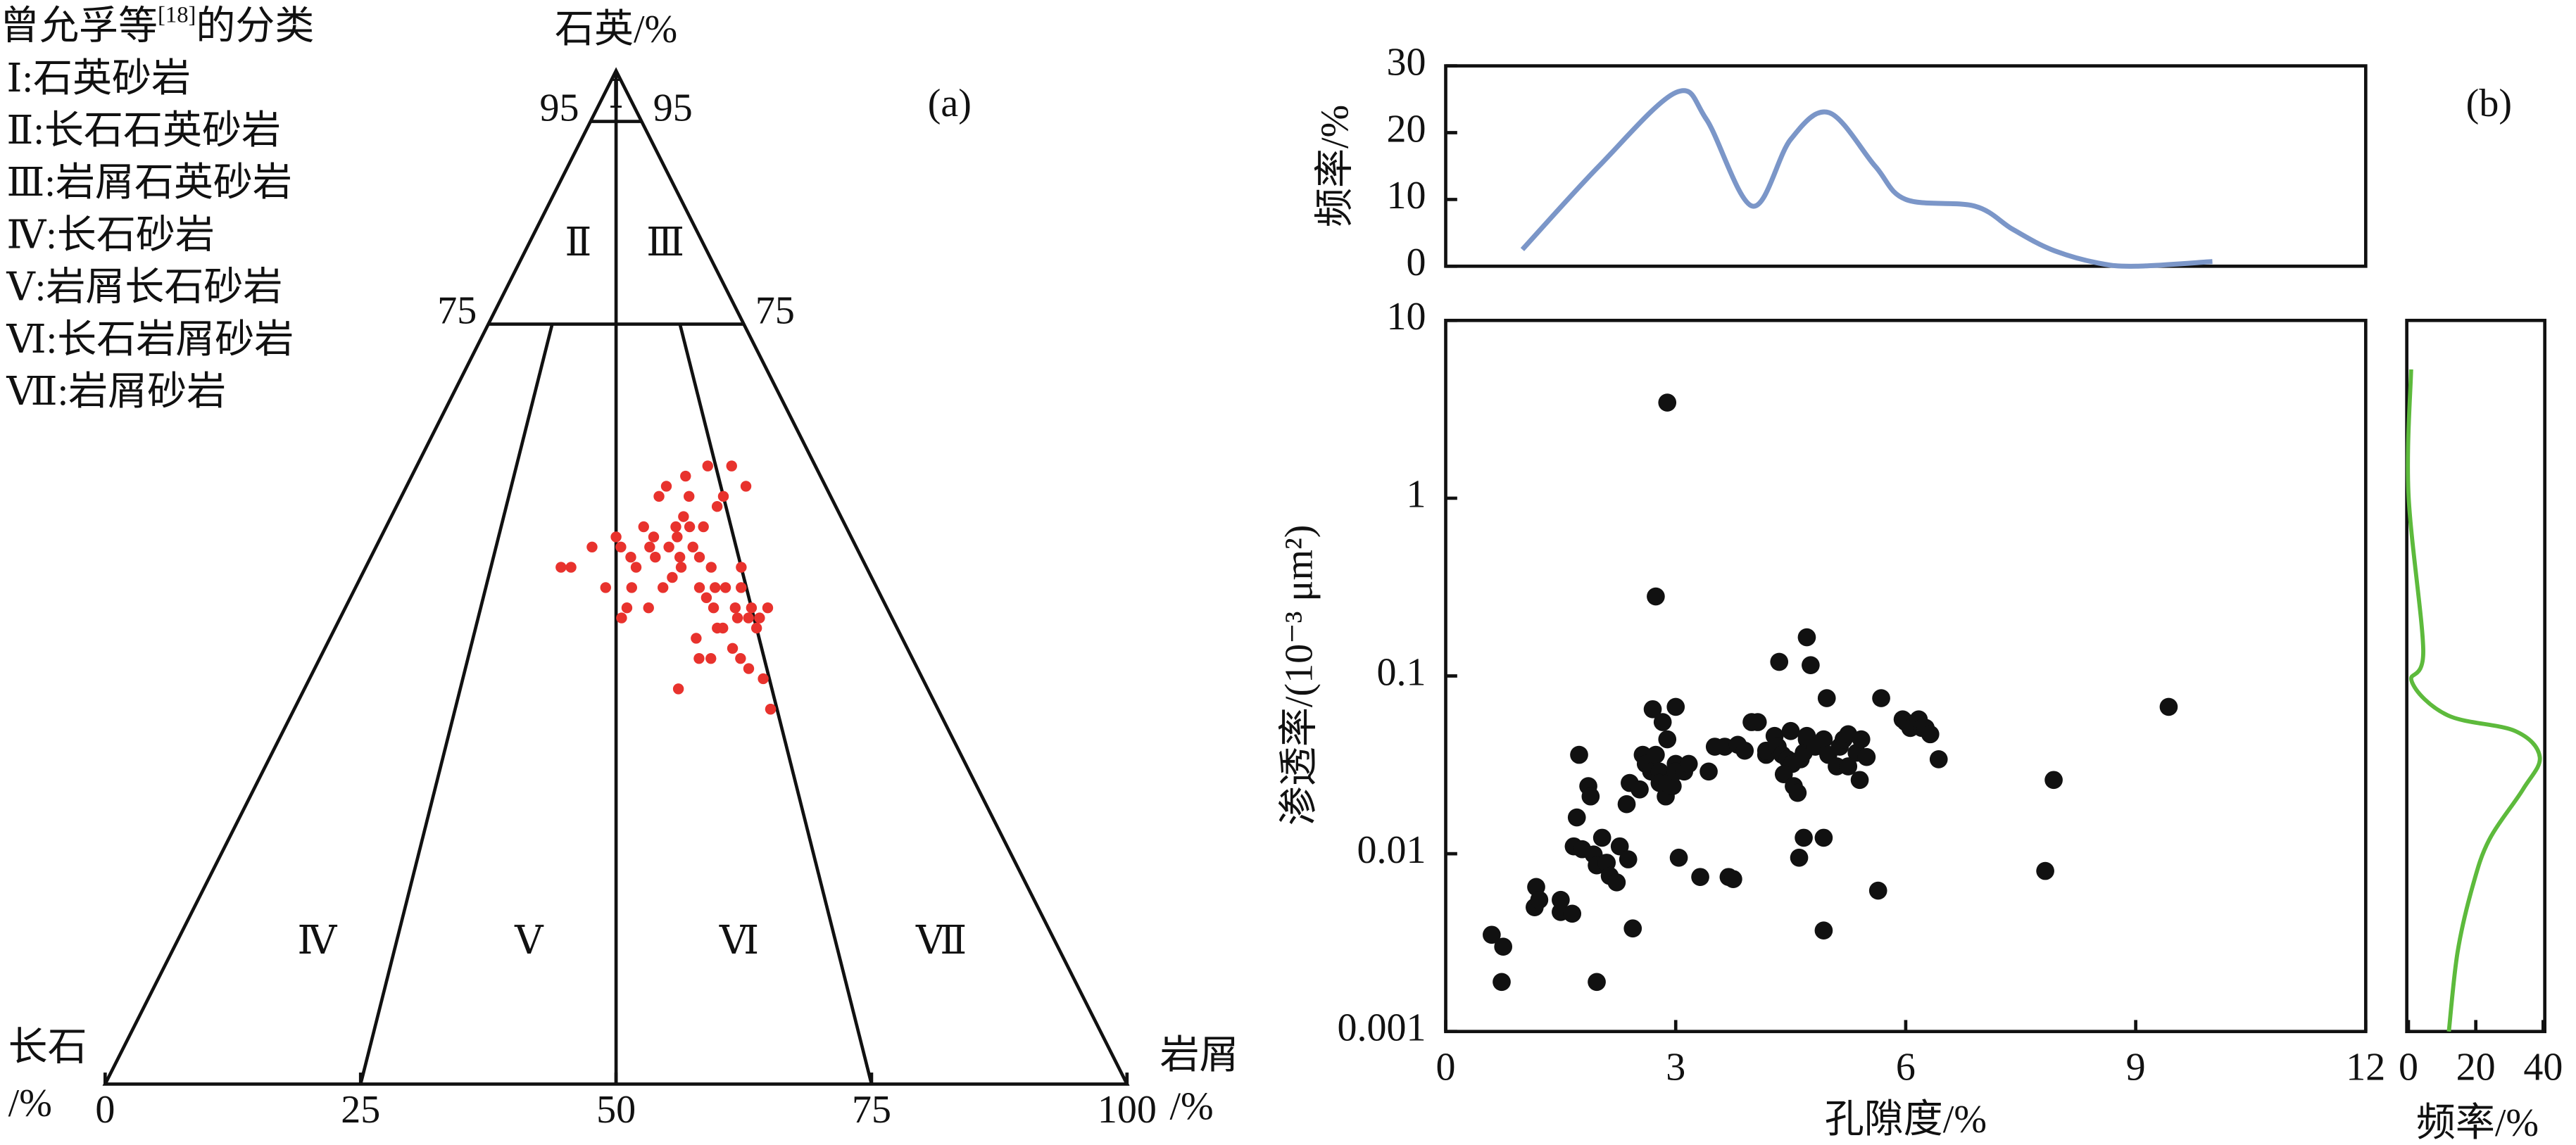  Describe the element at coordinates (1417, 495) in the screenshot. I see `y-tick-label: 1` at that location.